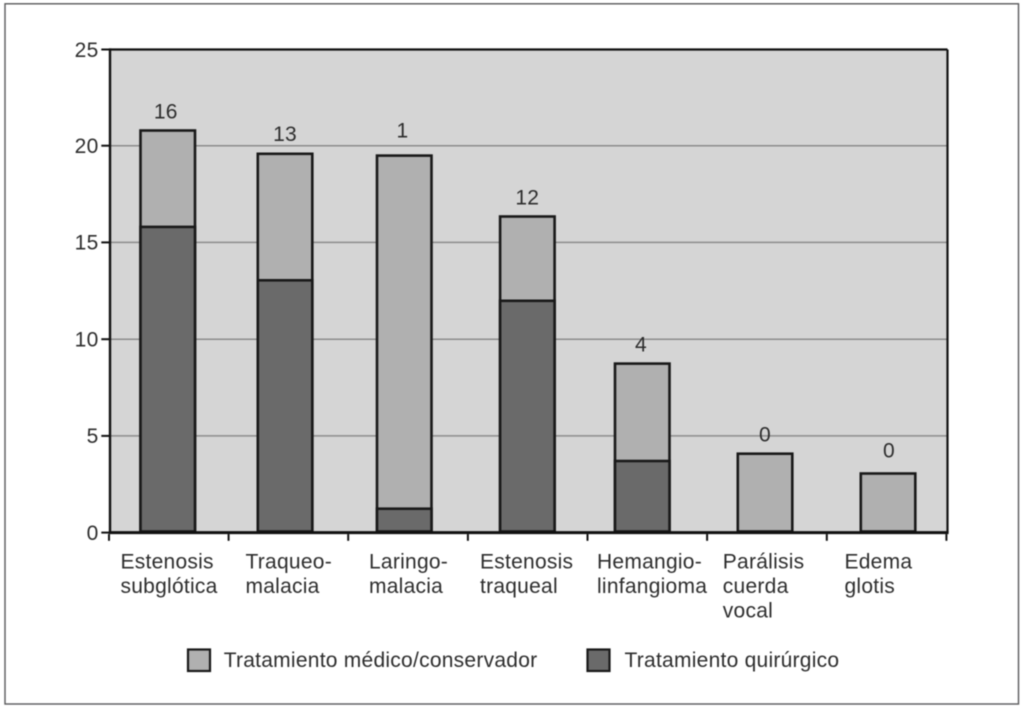 This screenshot has width=1024, height=710. Describe the element at coordinates (756, 586) in the screenshot. I see `svg-text: cuerda` at that location.